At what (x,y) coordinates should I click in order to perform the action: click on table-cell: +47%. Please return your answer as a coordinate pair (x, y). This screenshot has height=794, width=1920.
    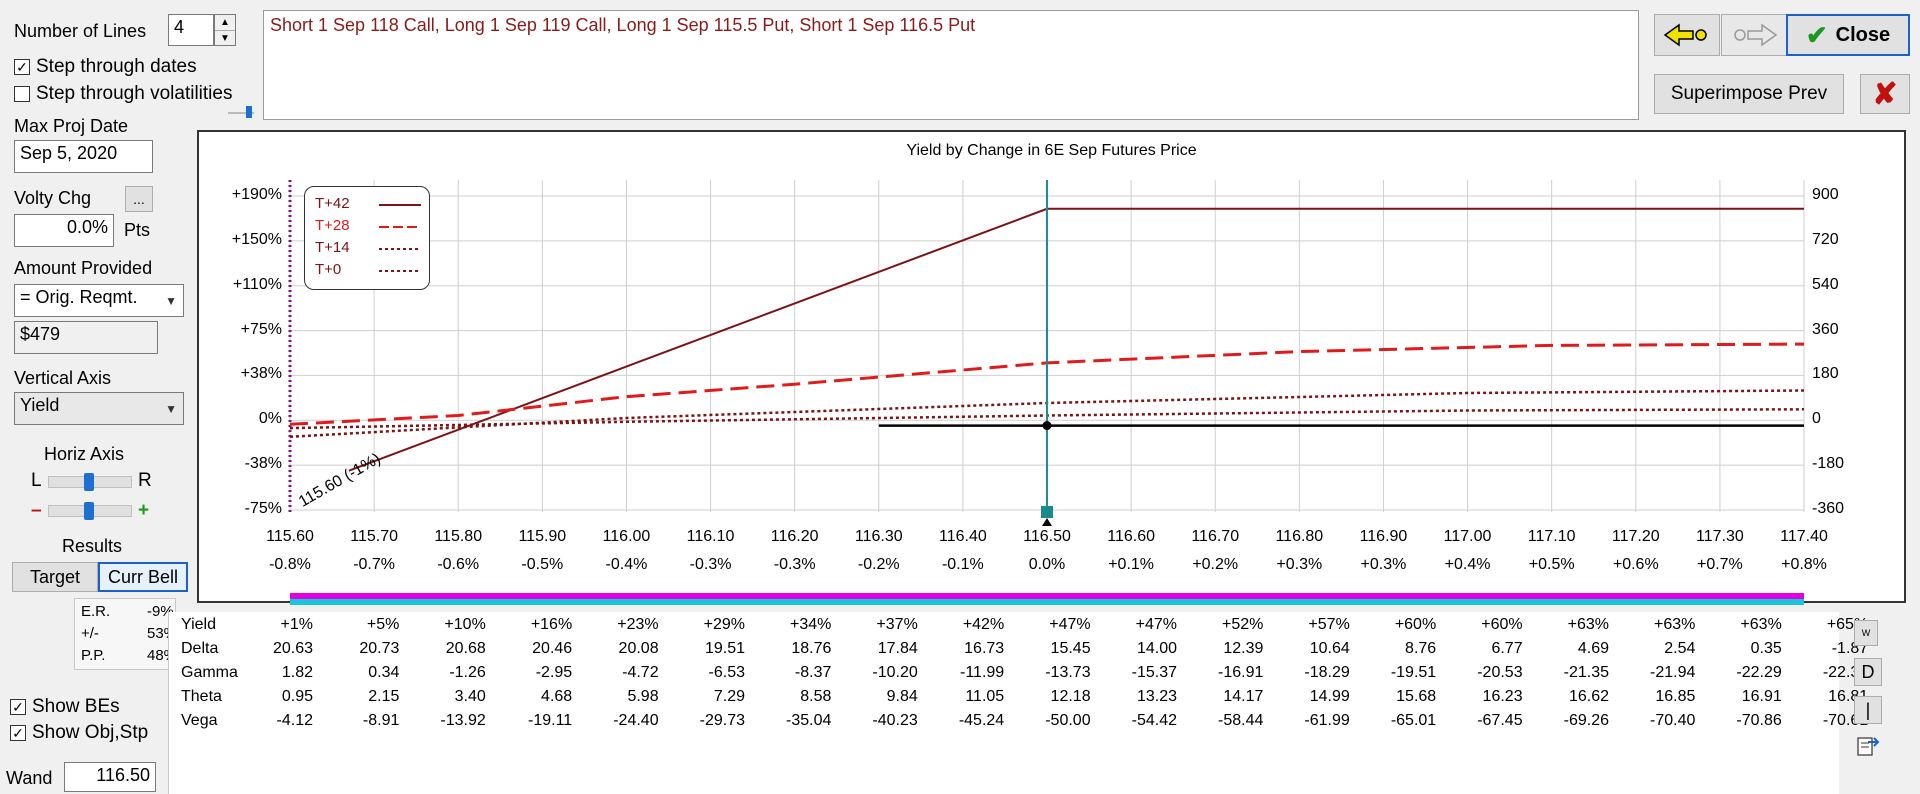
    Looking at the image, I should click on (1070, 624).